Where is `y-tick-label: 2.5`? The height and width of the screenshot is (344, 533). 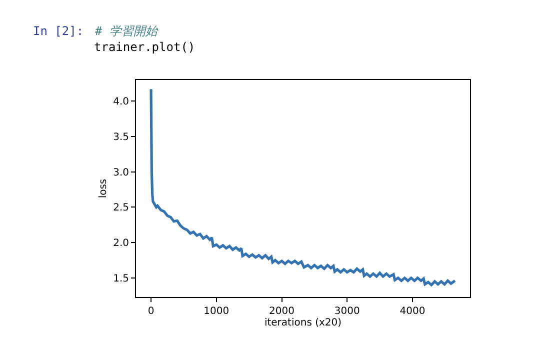 y-tick-label: 2.5 is located at coordinates (121, 208).